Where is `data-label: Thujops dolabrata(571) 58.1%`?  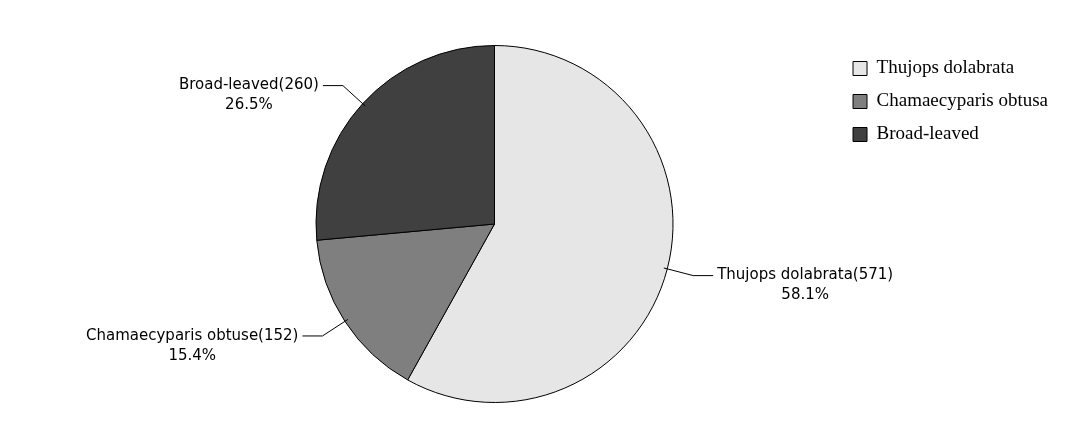
data-label: Thujops dolabrata(571) 58.1% is located at coordinates (805, 284).